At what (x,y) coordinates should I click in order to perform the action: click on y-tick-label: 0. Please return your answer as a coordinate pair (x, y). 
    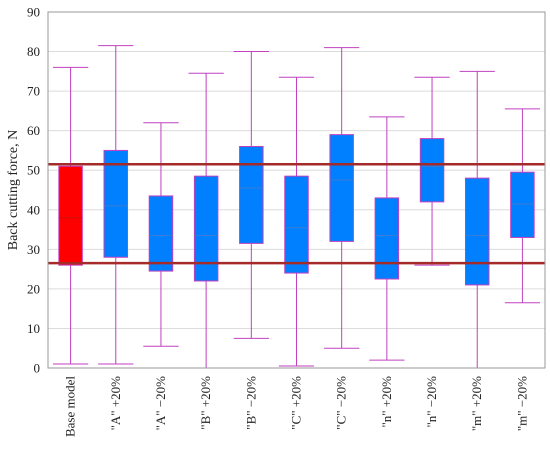
    Looking at the image, I should click on (37, 368).